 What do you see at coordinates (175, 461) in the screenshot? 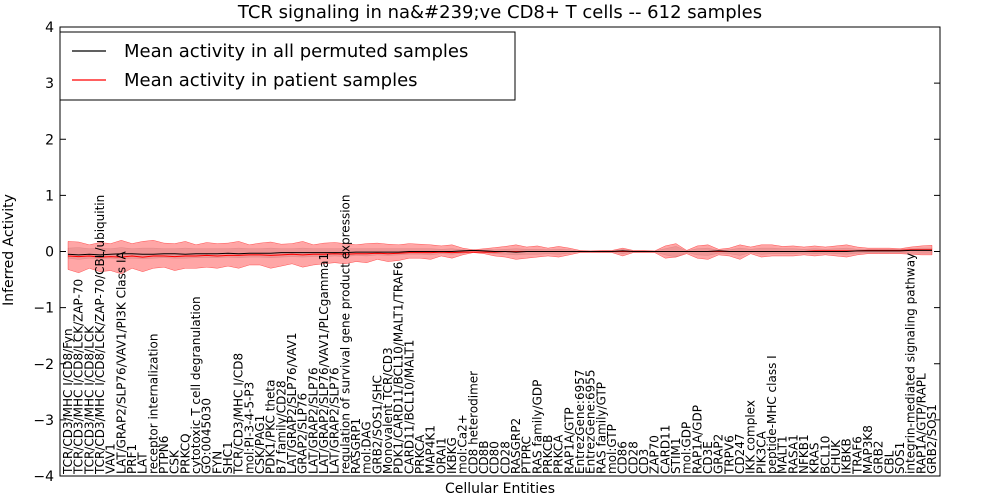
I see `category-label: CSK` at bounding box center [175, 461].